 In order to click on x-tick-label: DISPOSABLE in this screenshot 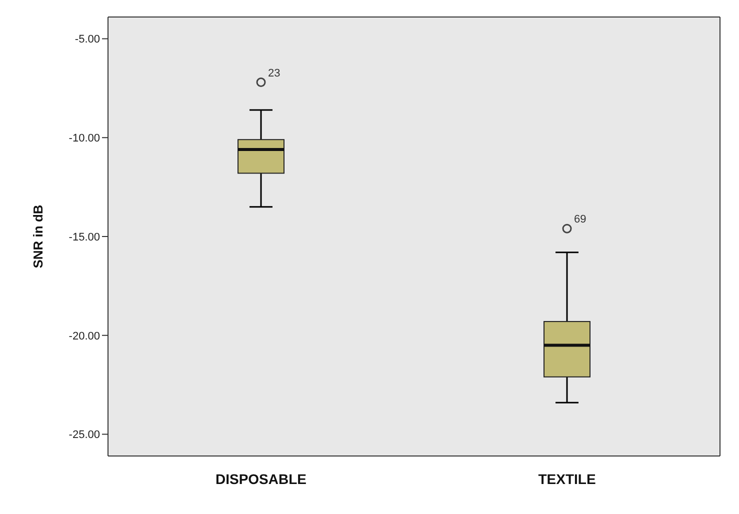, I will do `click(261, 478)`.